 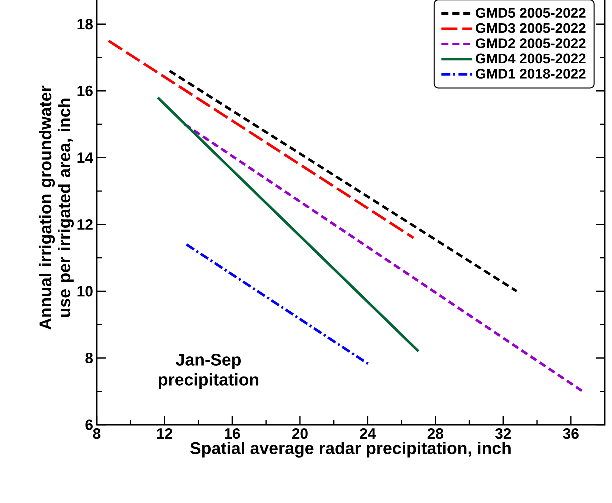 I want to click on x-tick-label: 28, so click(x=436, y=434).